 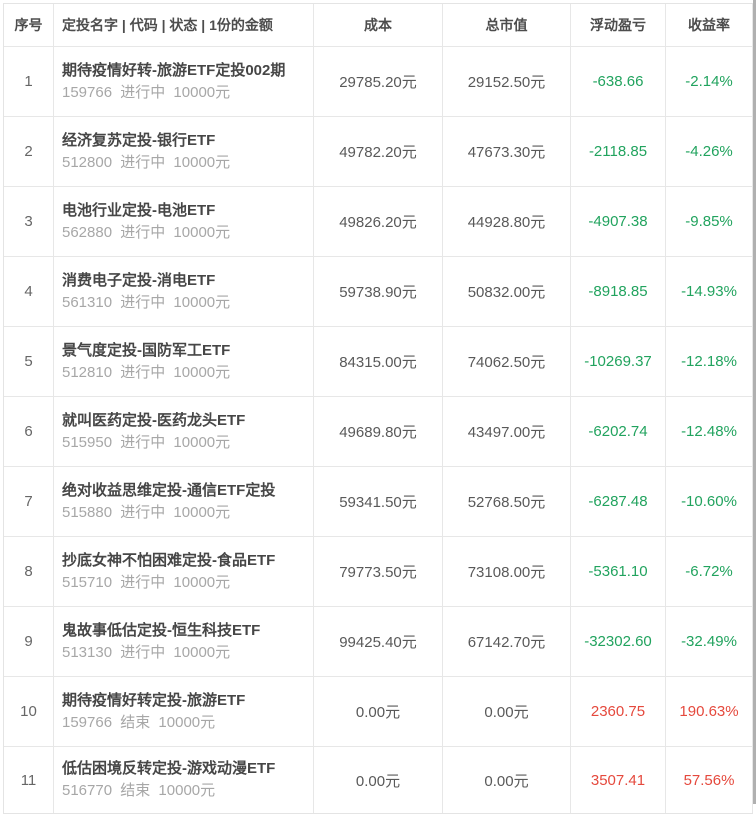 I want to click on pnl-cell: -4907.38, so click(x=618, y=221).